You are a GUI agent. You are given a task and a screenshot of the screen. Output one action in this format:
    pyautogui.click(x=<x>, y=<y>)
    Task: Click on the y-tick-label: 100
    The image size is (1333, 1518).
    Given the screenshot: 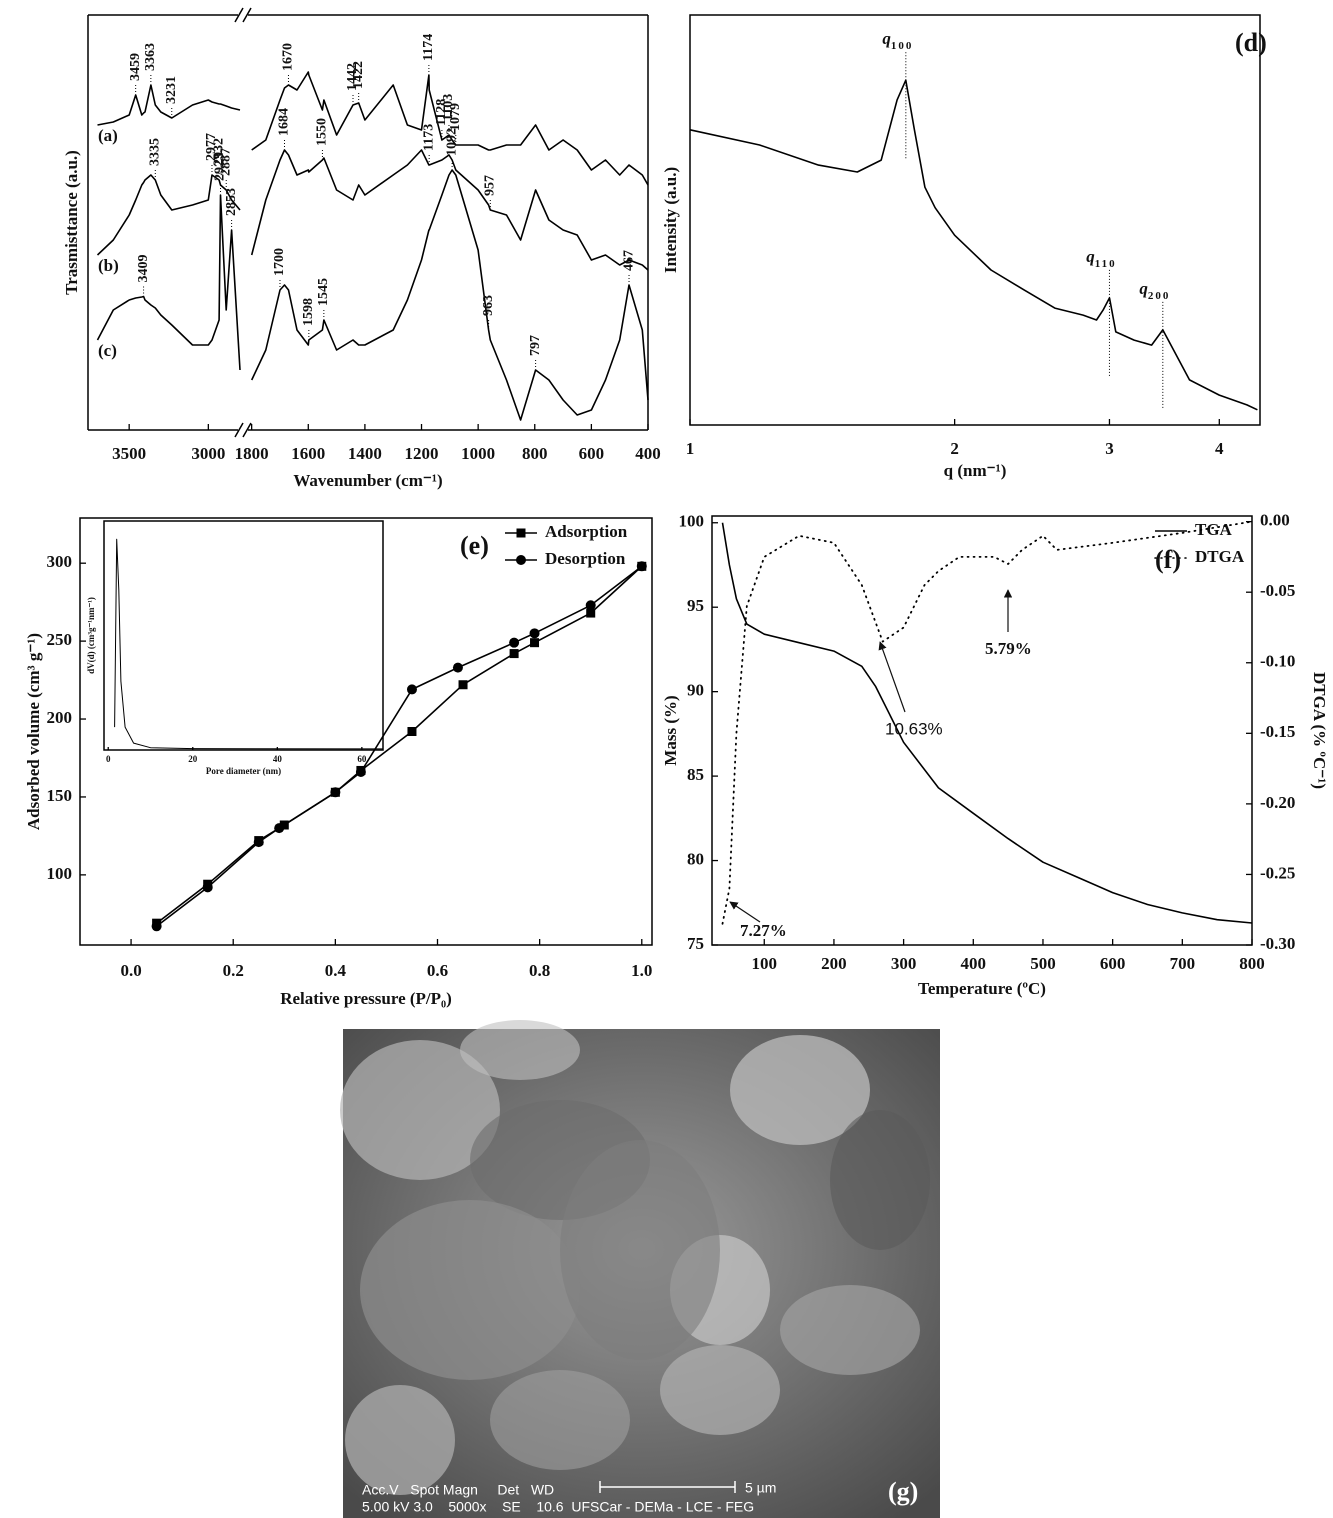 What is the action you would take?
    pyautogui.click(x=692, y=521)
    